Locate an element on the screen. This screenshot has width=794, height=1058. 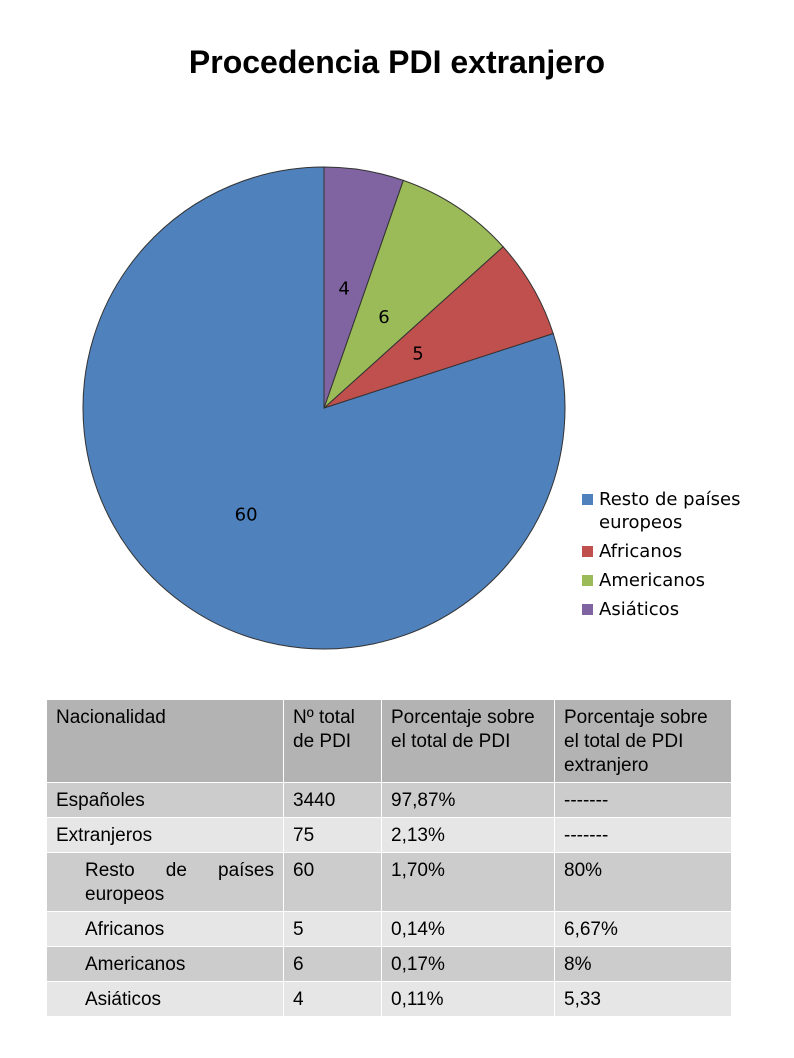
legend-item-resto-europeos: Resto de países europeos is located at coordinates (682, 511).